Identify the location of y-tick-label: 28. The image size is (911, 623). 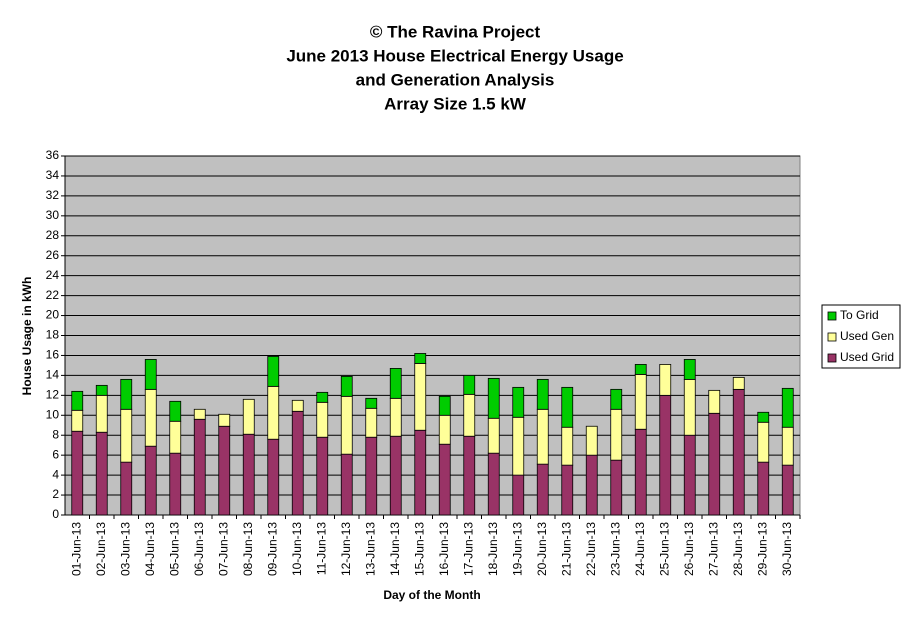
(53, 235).